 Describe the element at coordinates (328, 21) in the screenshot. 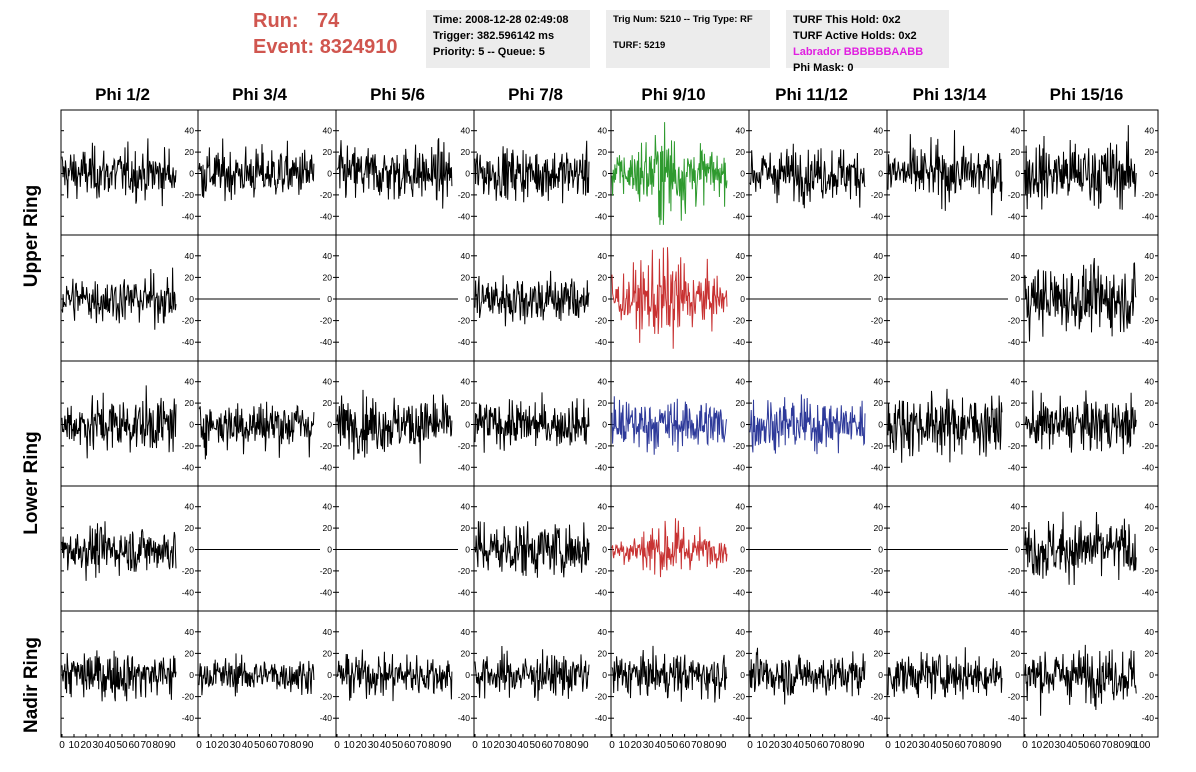

I see `run-value: 74` at that location.